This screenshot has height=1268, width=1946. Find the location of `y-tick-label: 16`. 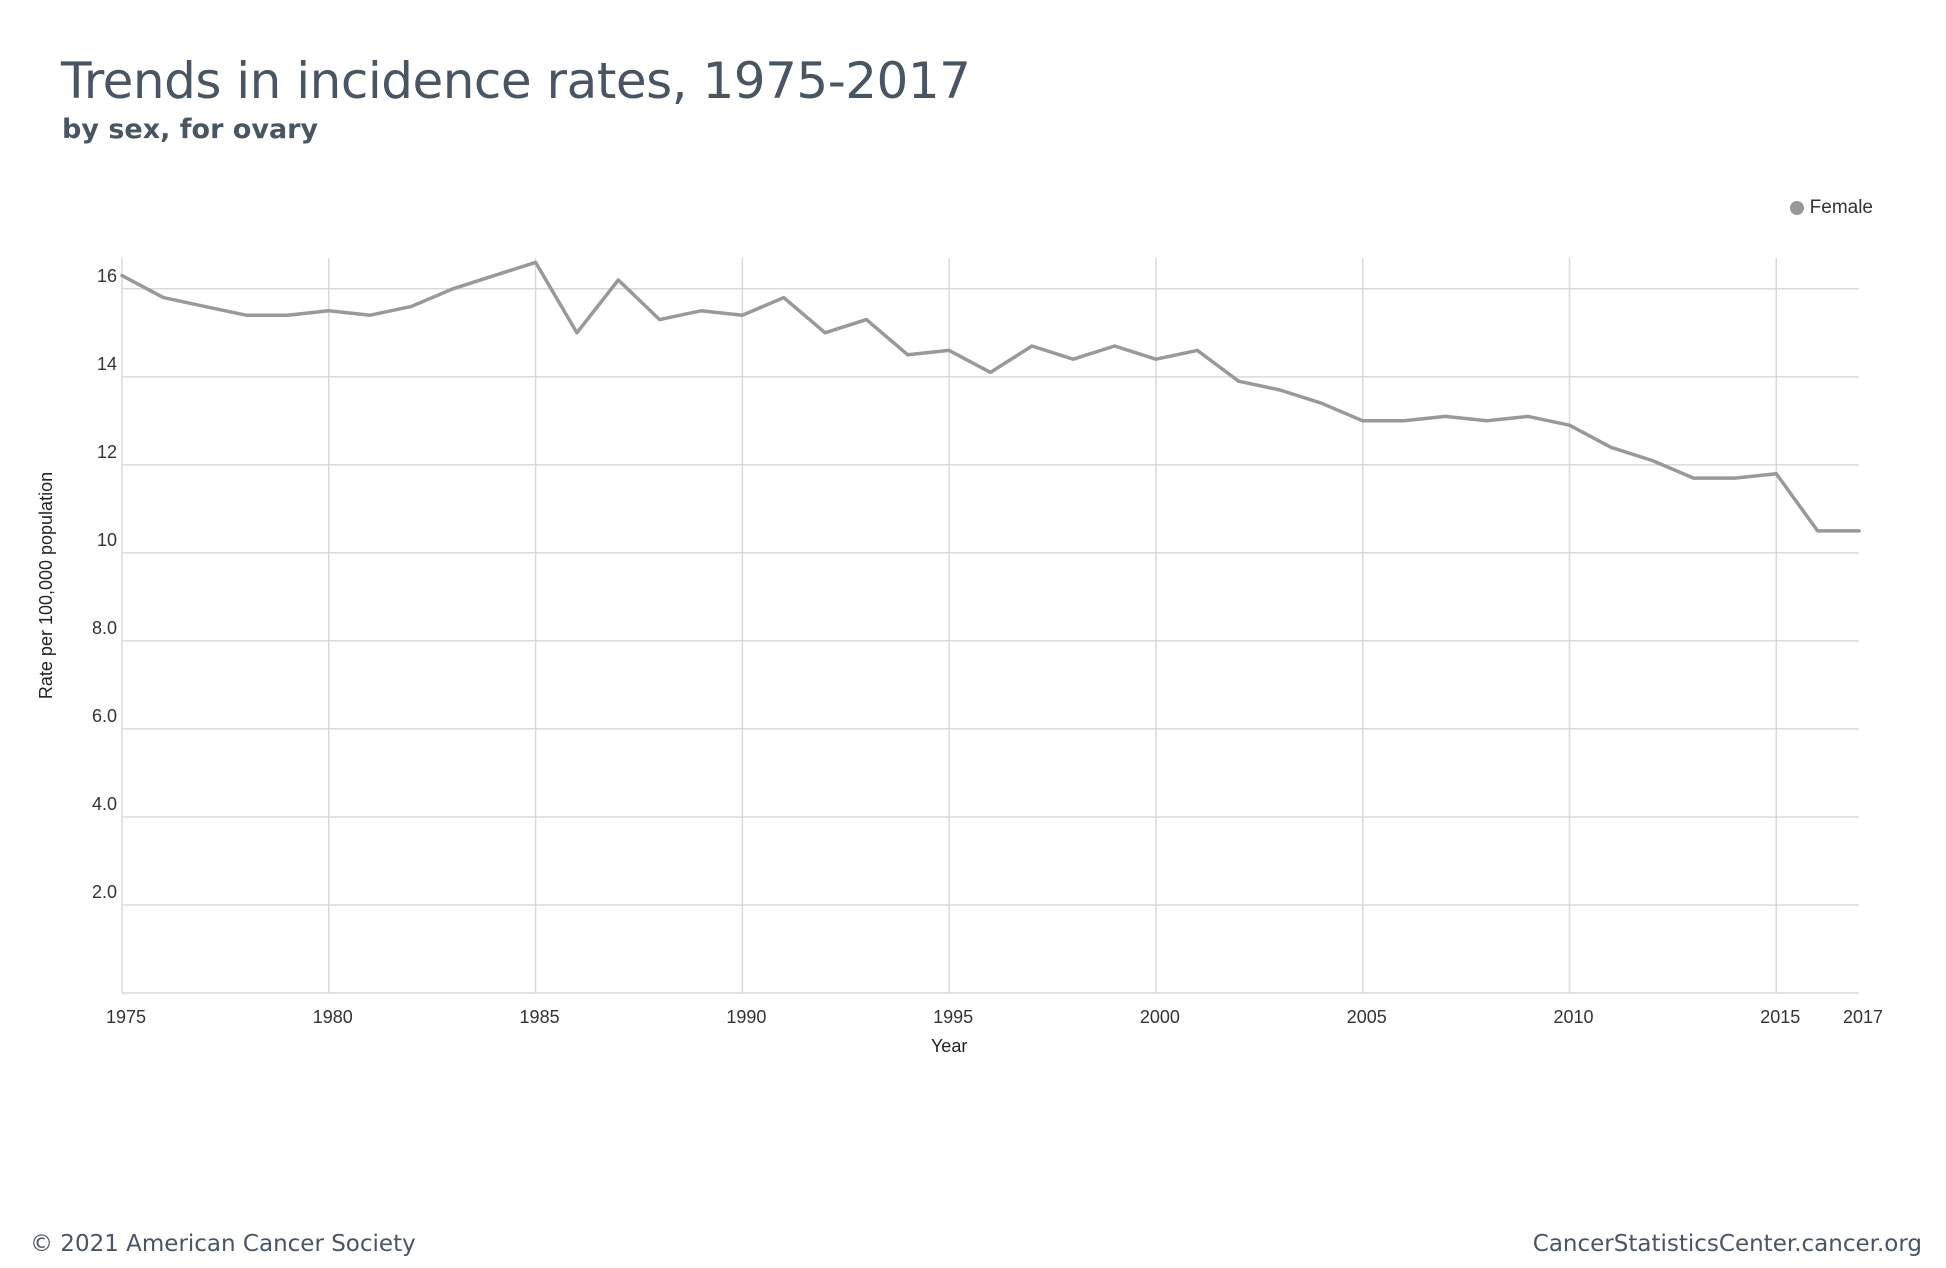

y-tick-label: 16 is located at coordinates (107, 276).